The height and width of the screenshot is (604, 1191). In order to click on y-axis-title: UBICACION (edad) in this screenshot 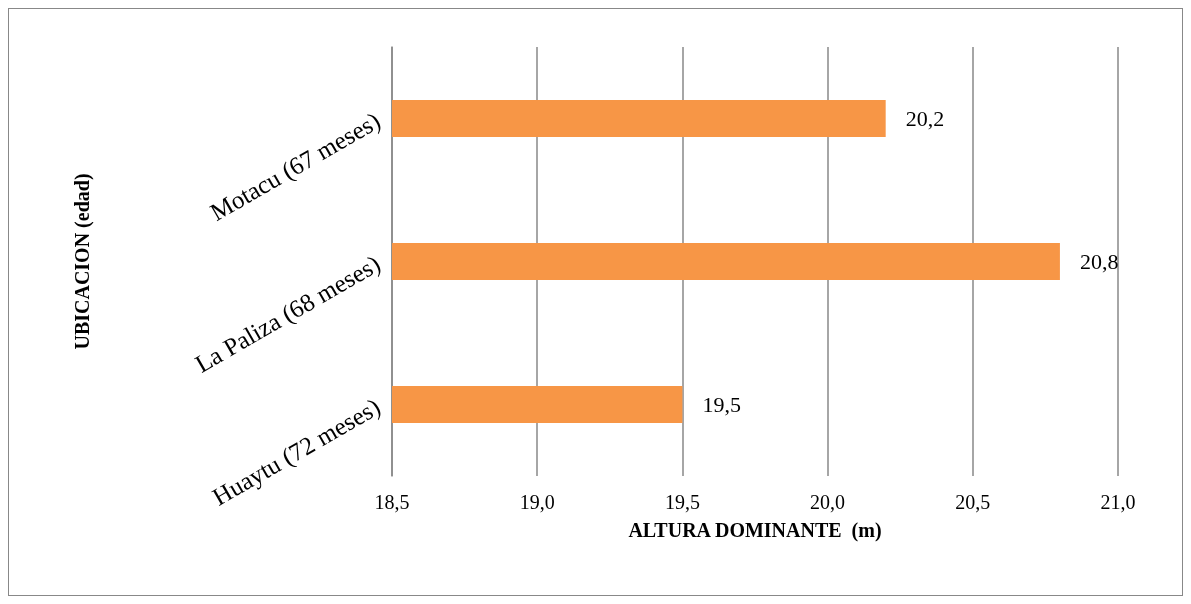, I will do `click(82, 261)`.